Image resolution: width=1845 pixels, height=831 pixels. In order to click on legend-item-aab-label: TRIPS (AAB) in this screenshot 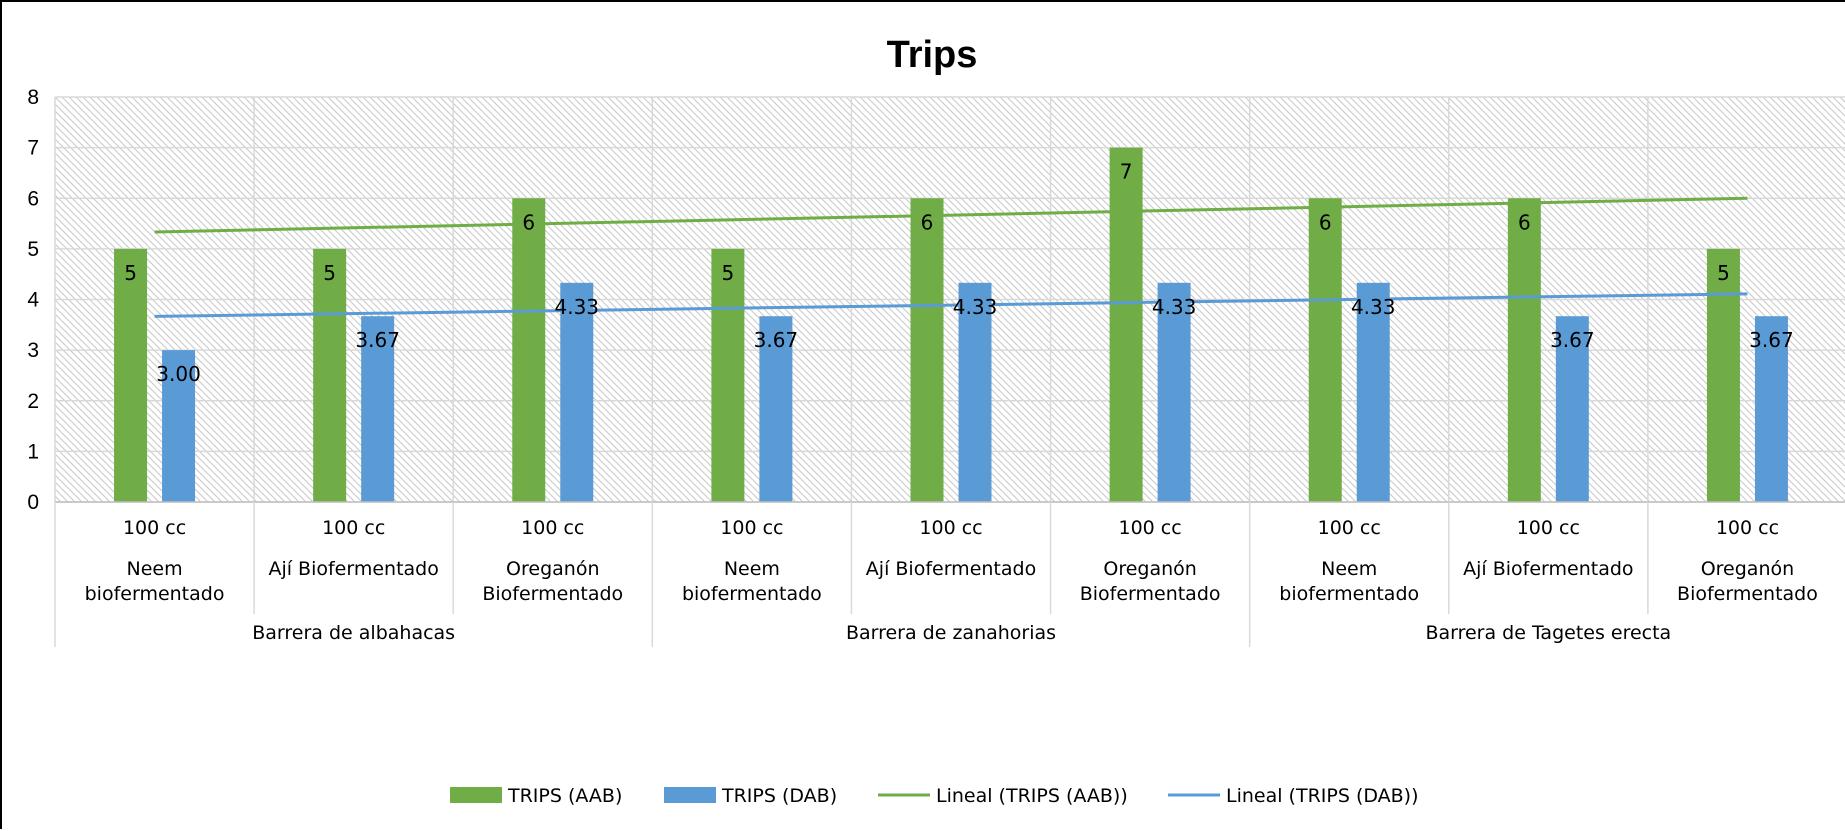, I will do `click(564, 796)`.